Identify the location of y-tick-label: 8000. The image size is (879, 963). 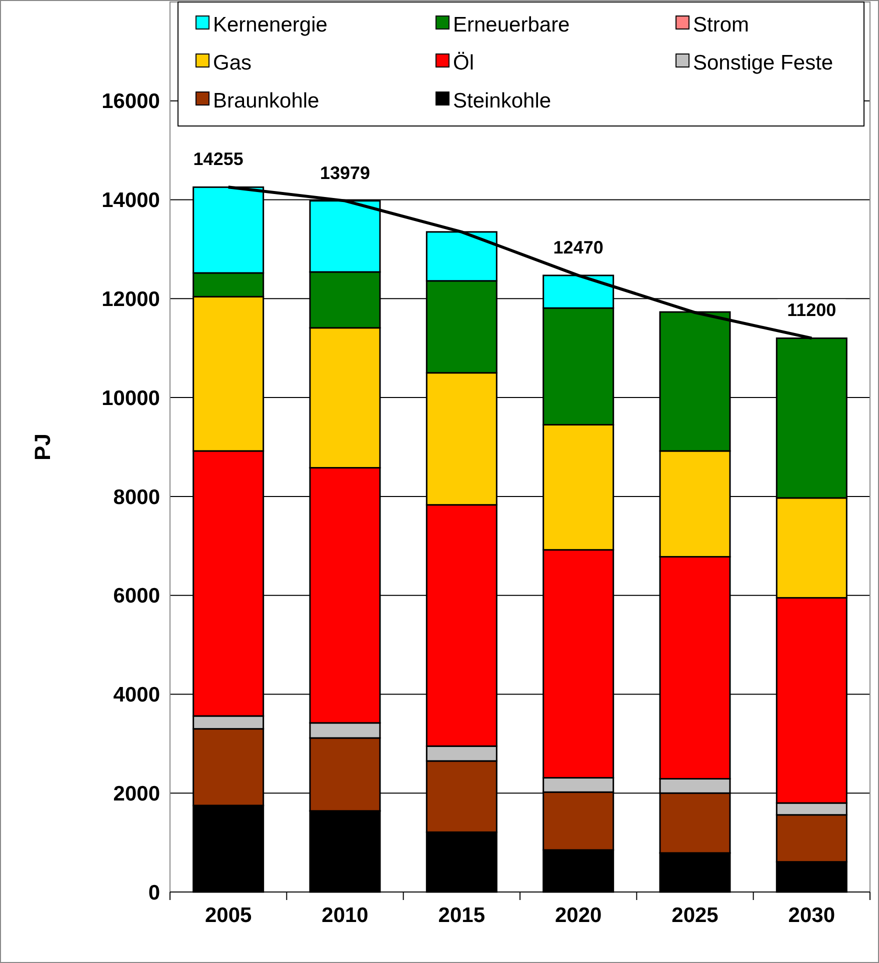
(136, 497).